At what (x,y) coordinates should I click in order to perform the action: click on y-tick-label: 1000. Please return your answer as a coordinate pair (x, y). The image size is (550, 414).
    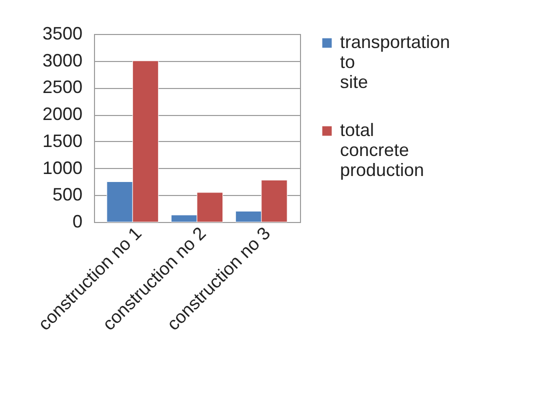
    Looking at the image, I should click on (62, 168).